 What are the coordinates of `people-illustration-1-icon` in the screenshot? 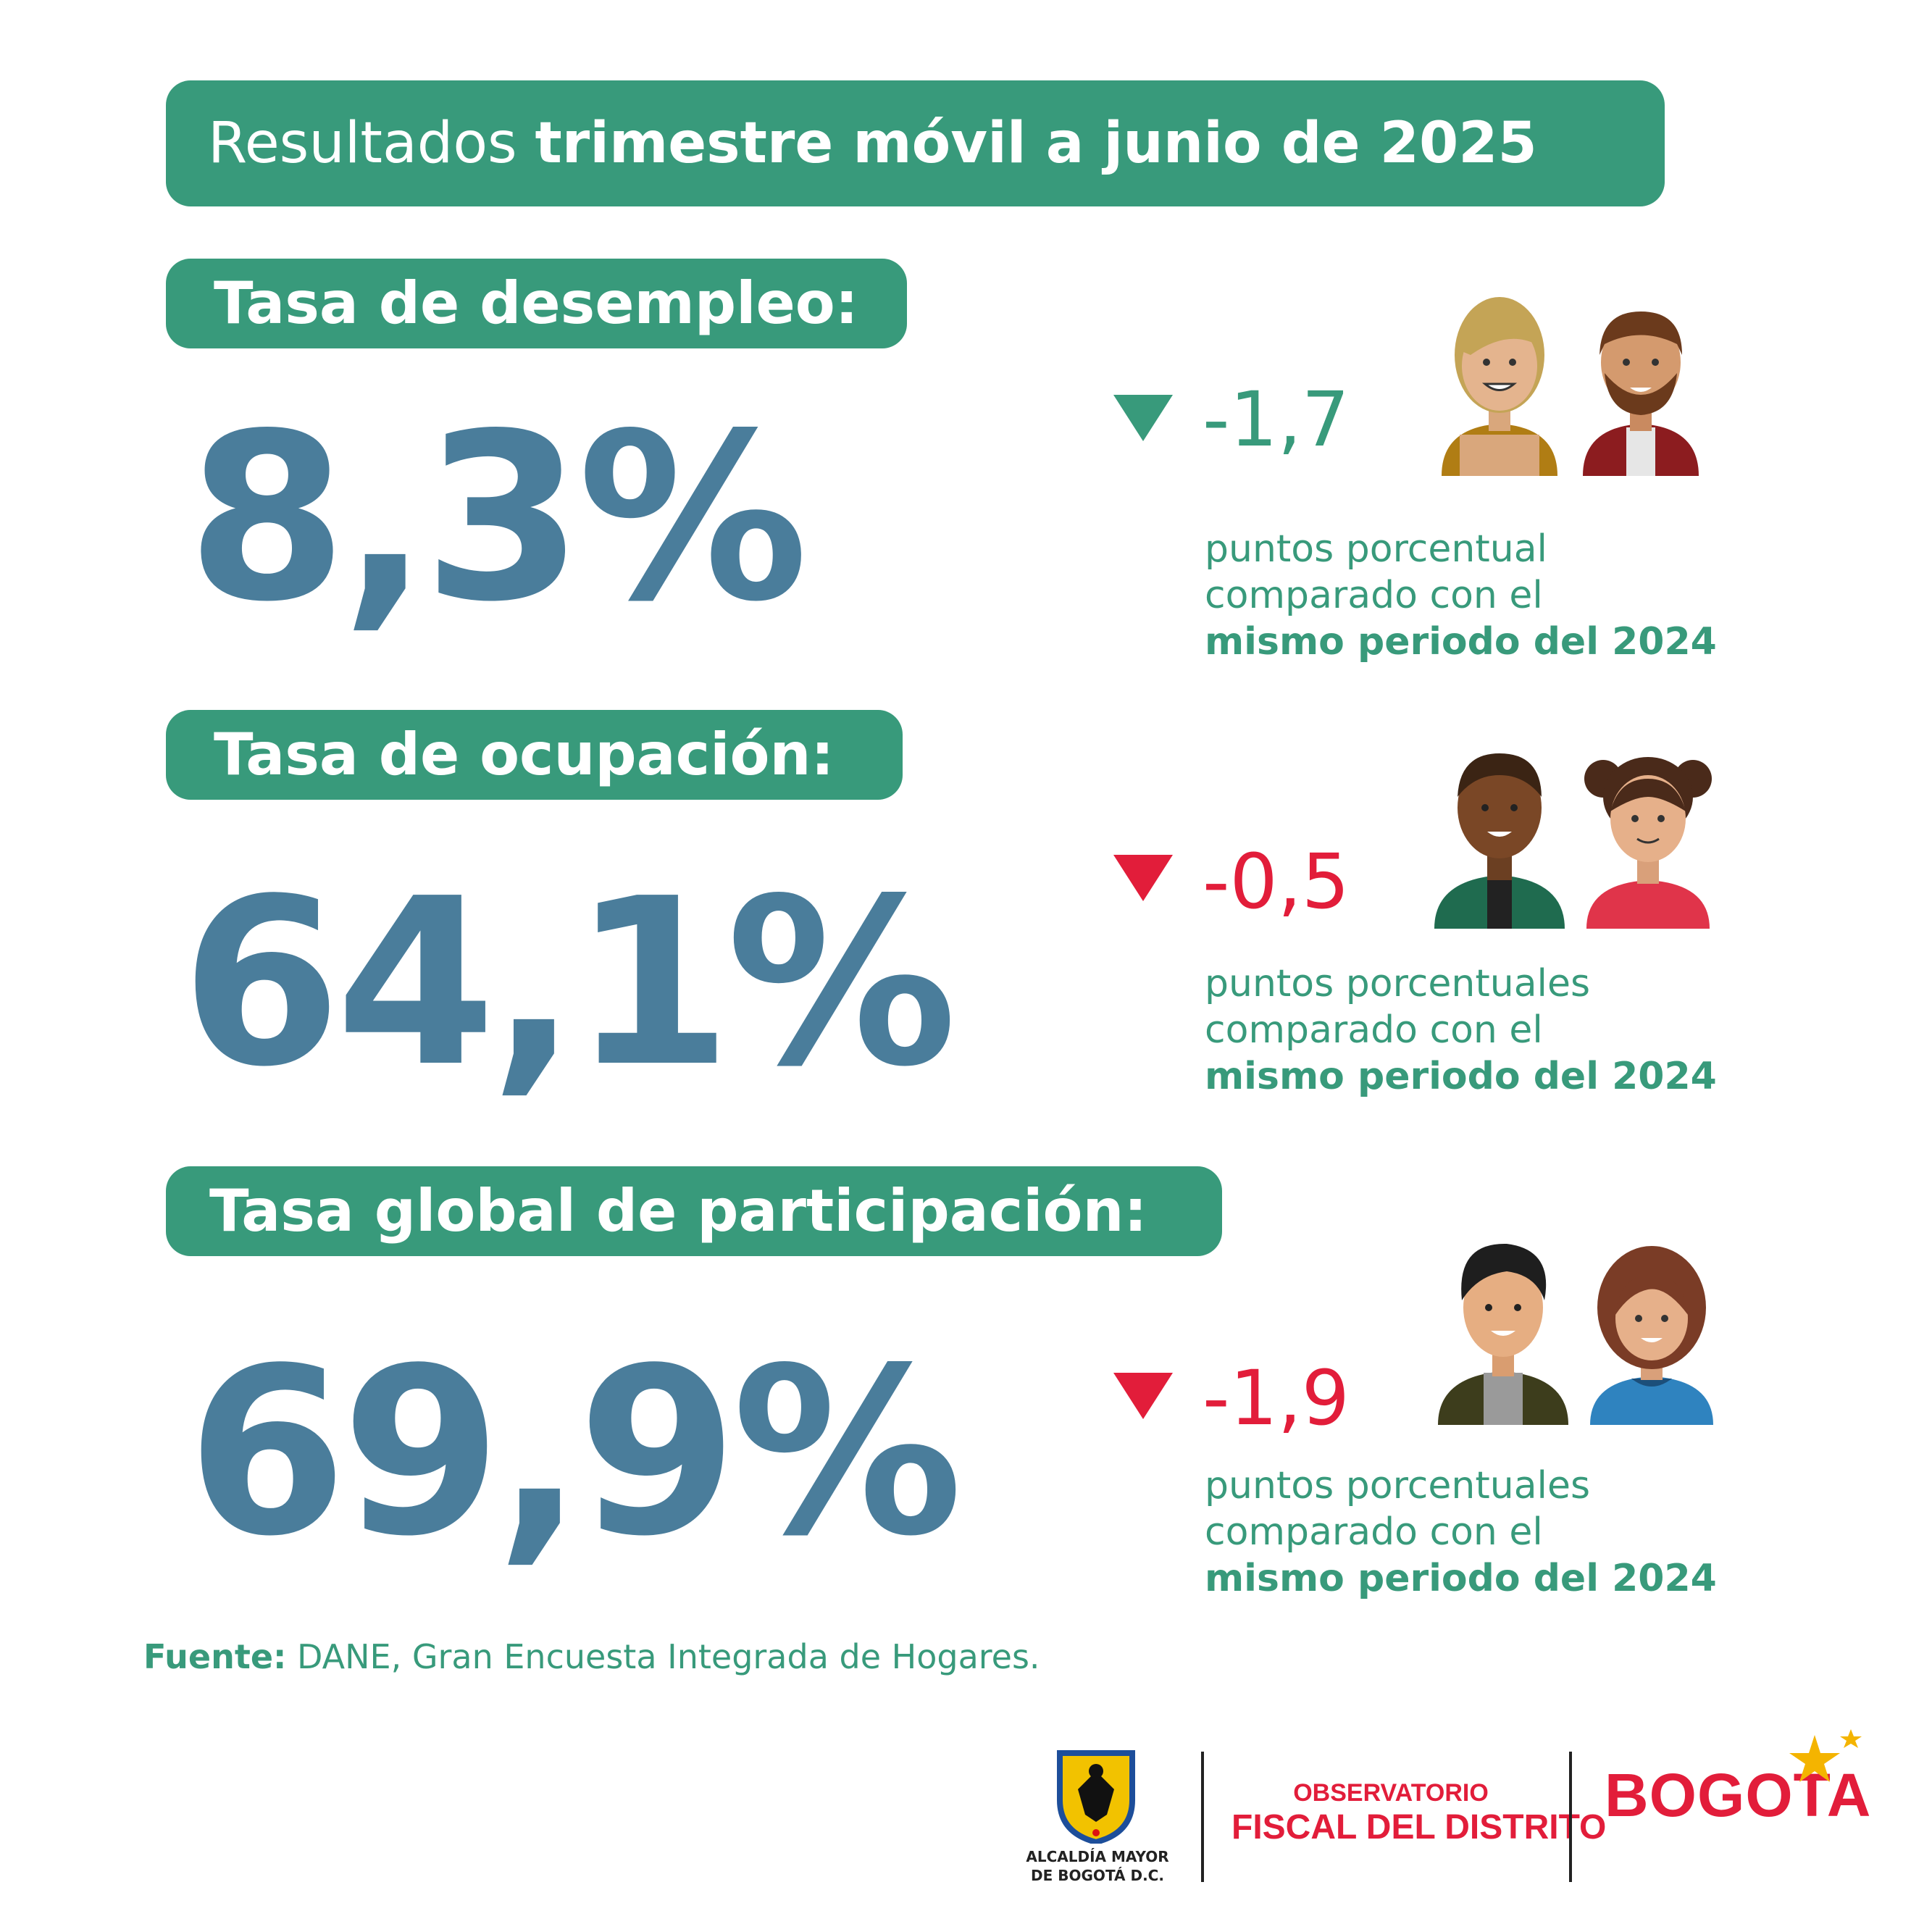 It's located at (1570, 386).